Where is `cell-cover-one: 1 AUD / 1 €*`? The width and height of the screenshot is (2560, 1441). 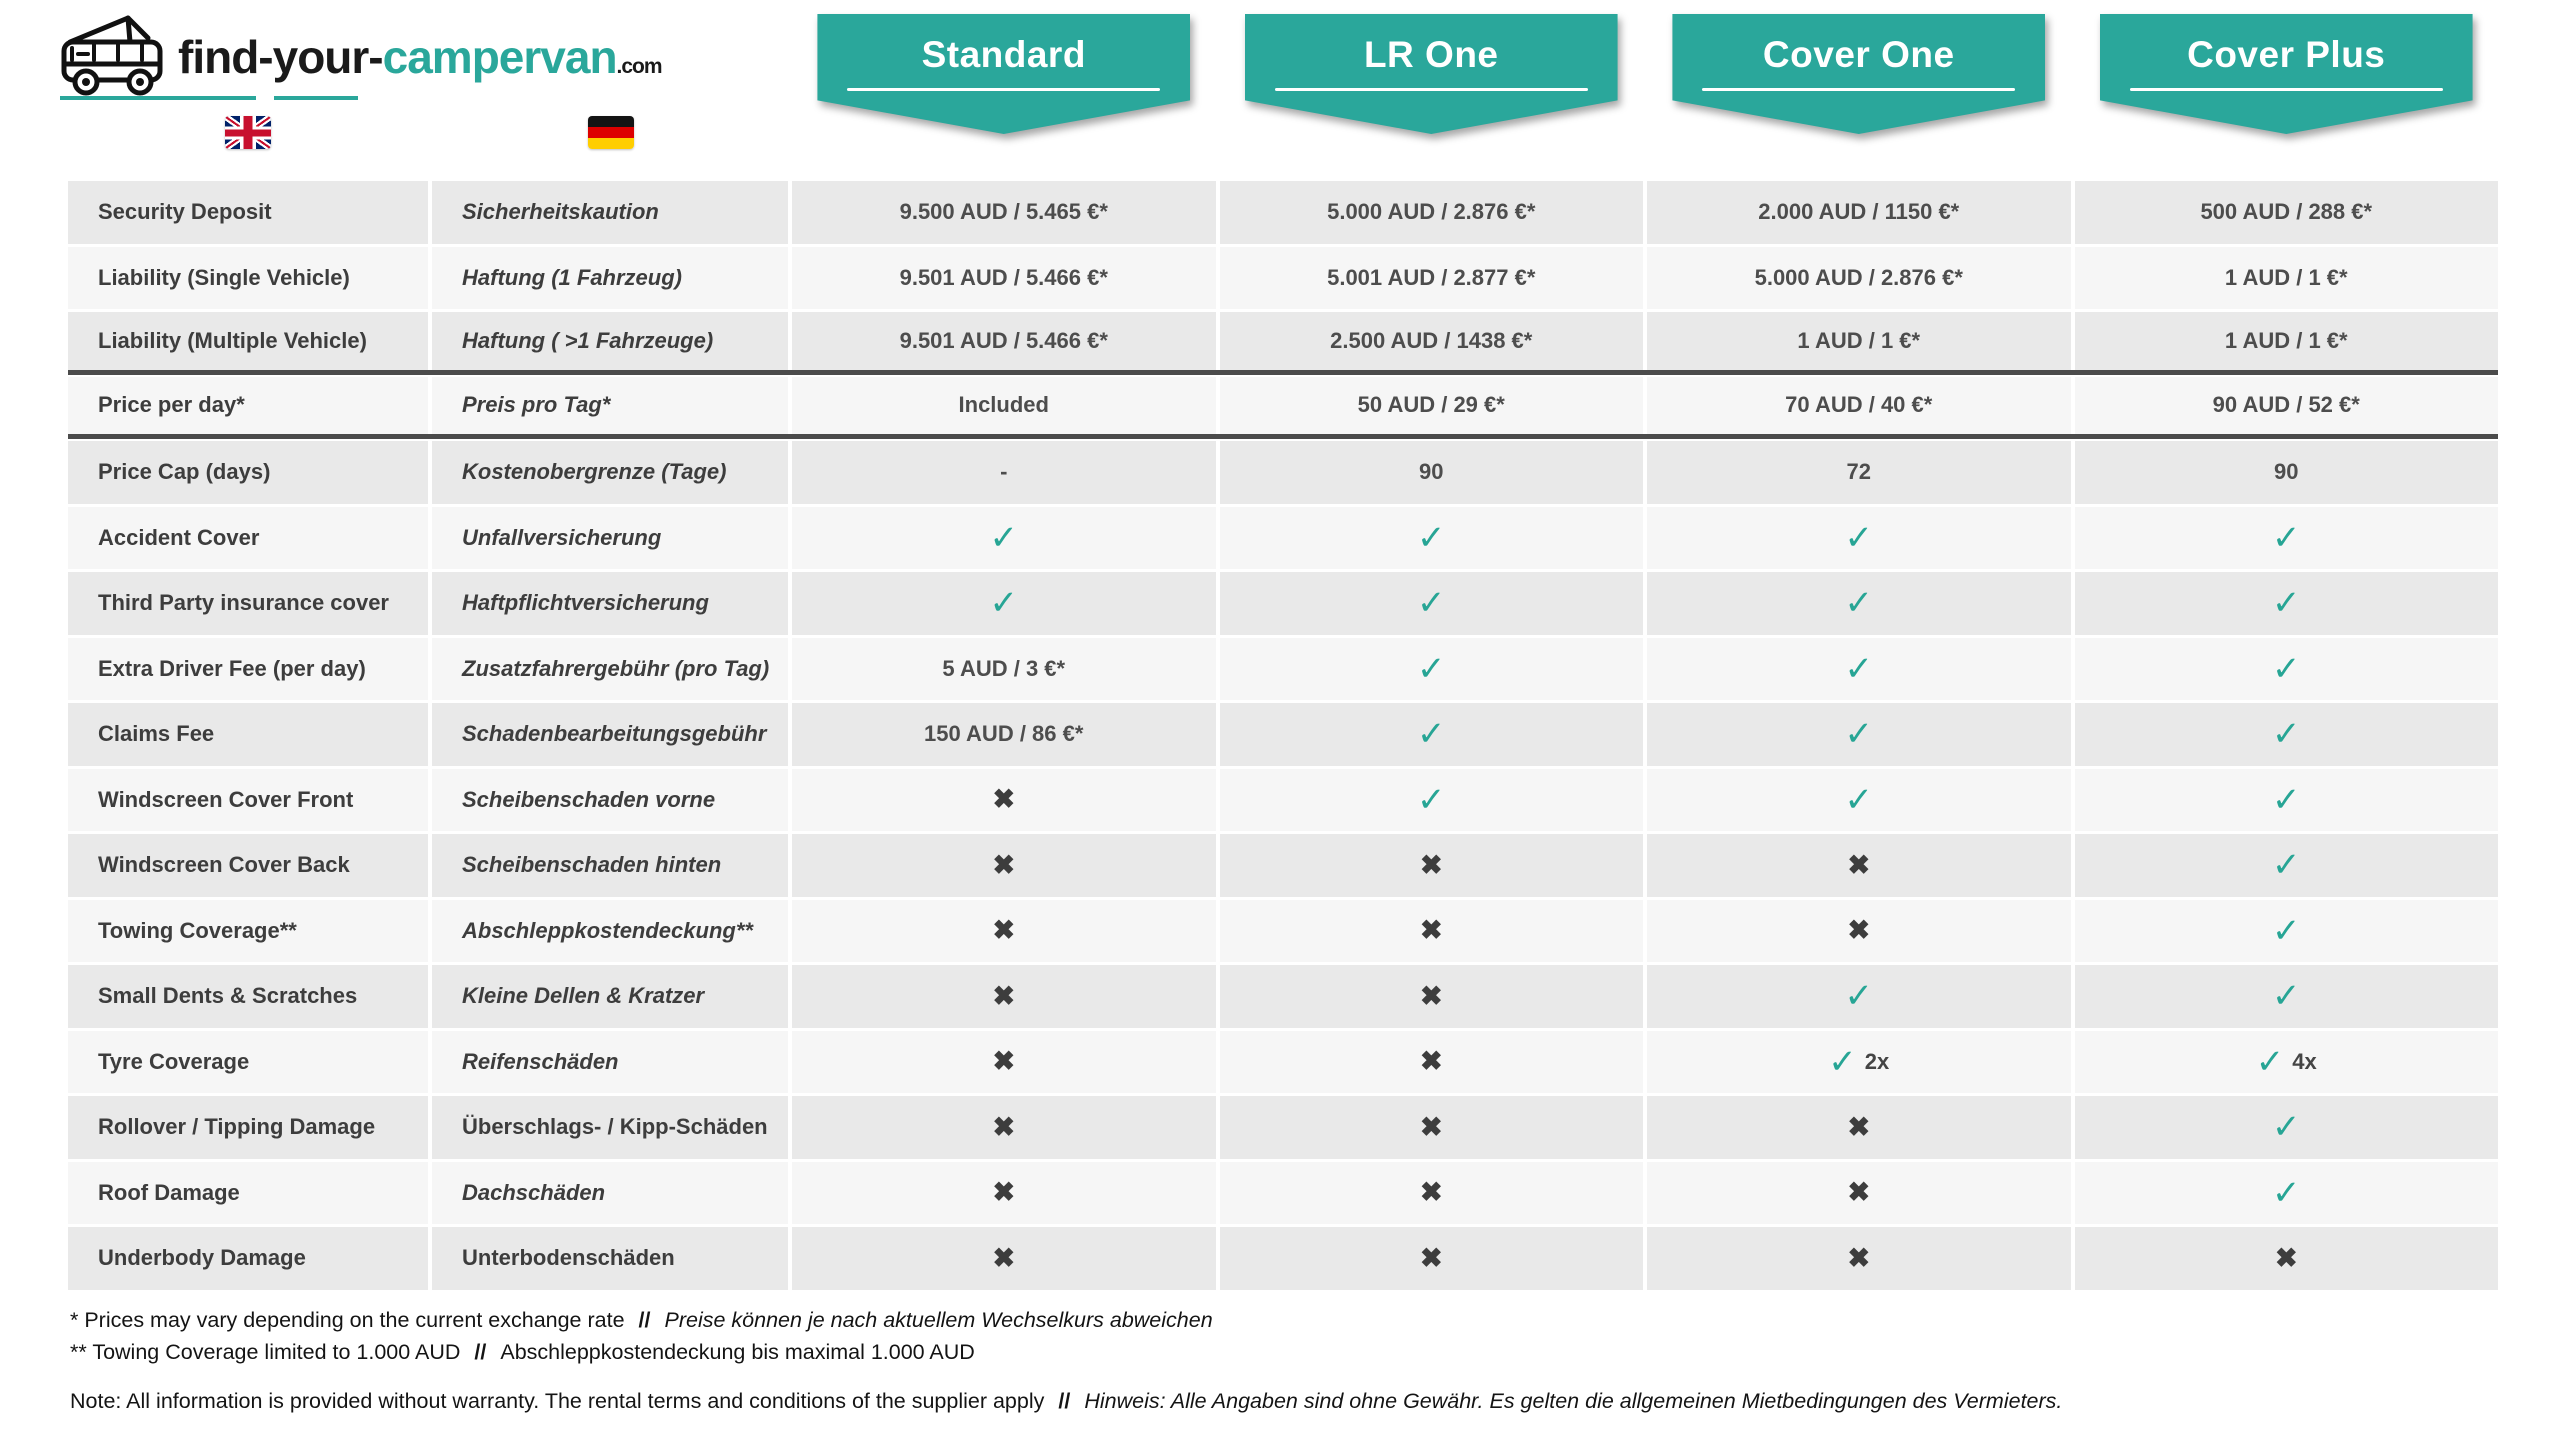
cell-cover-one: 1 AUD / 1 €* is located at coordinates (1859, 341).